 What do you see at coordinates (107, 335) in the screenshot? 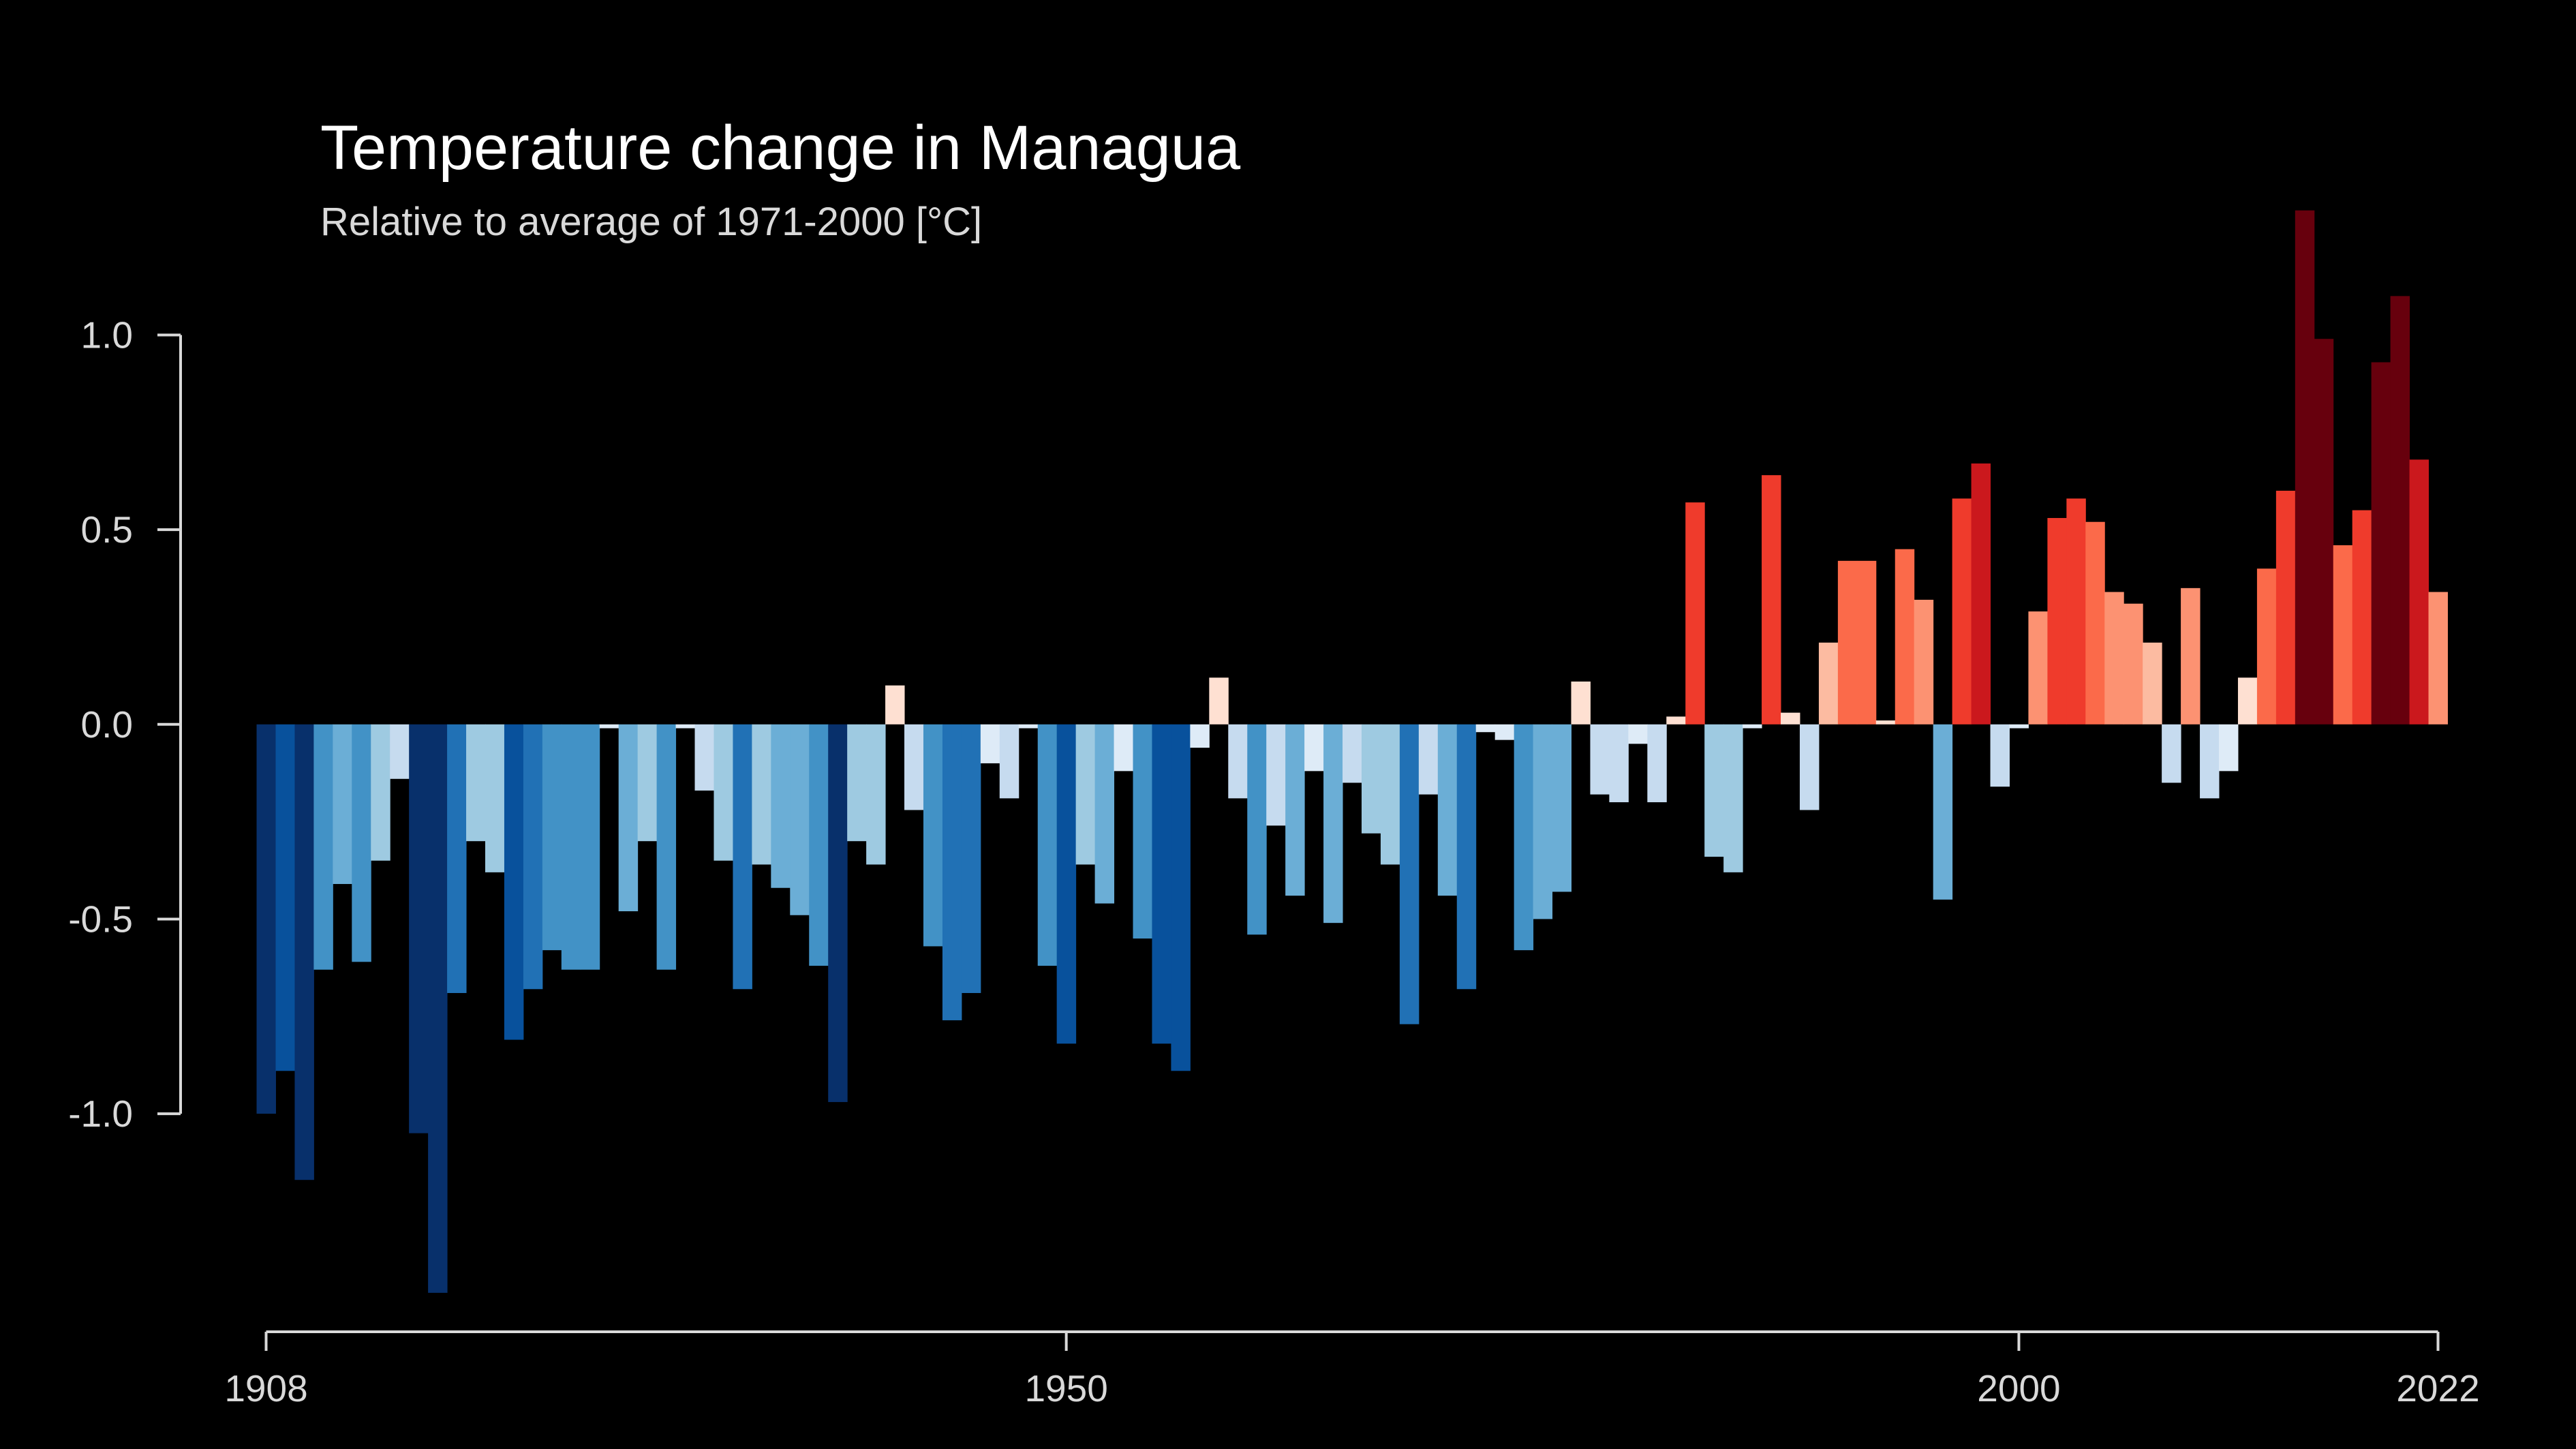
I see `y-tick-label: 1.0` at bounding box center [107, 335].